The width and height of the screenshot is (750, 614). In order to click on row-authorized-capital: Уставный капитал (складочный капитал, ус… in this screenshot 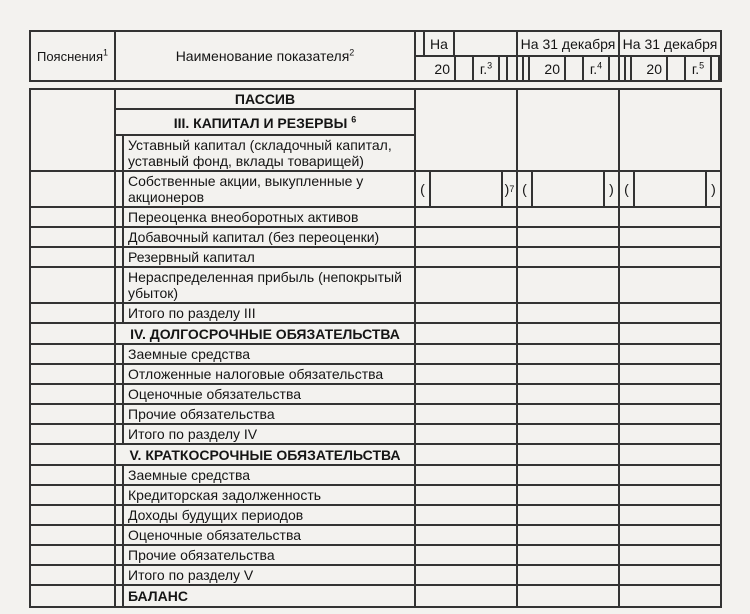, I will do `click(375, 153)`.